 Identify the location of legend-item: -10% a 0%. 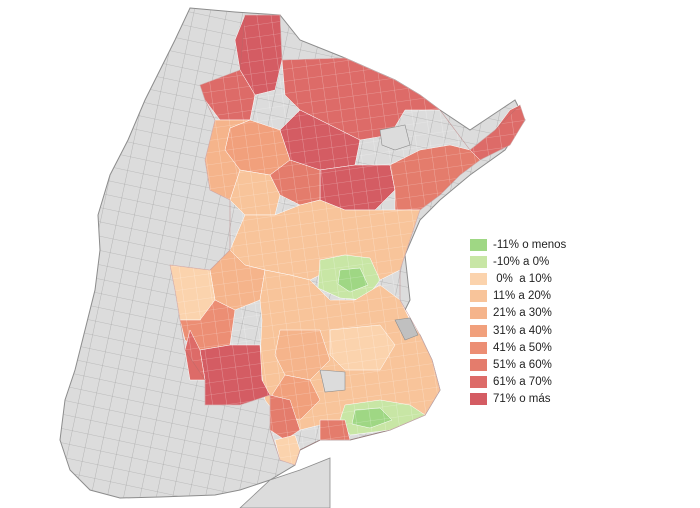
(540, 261).